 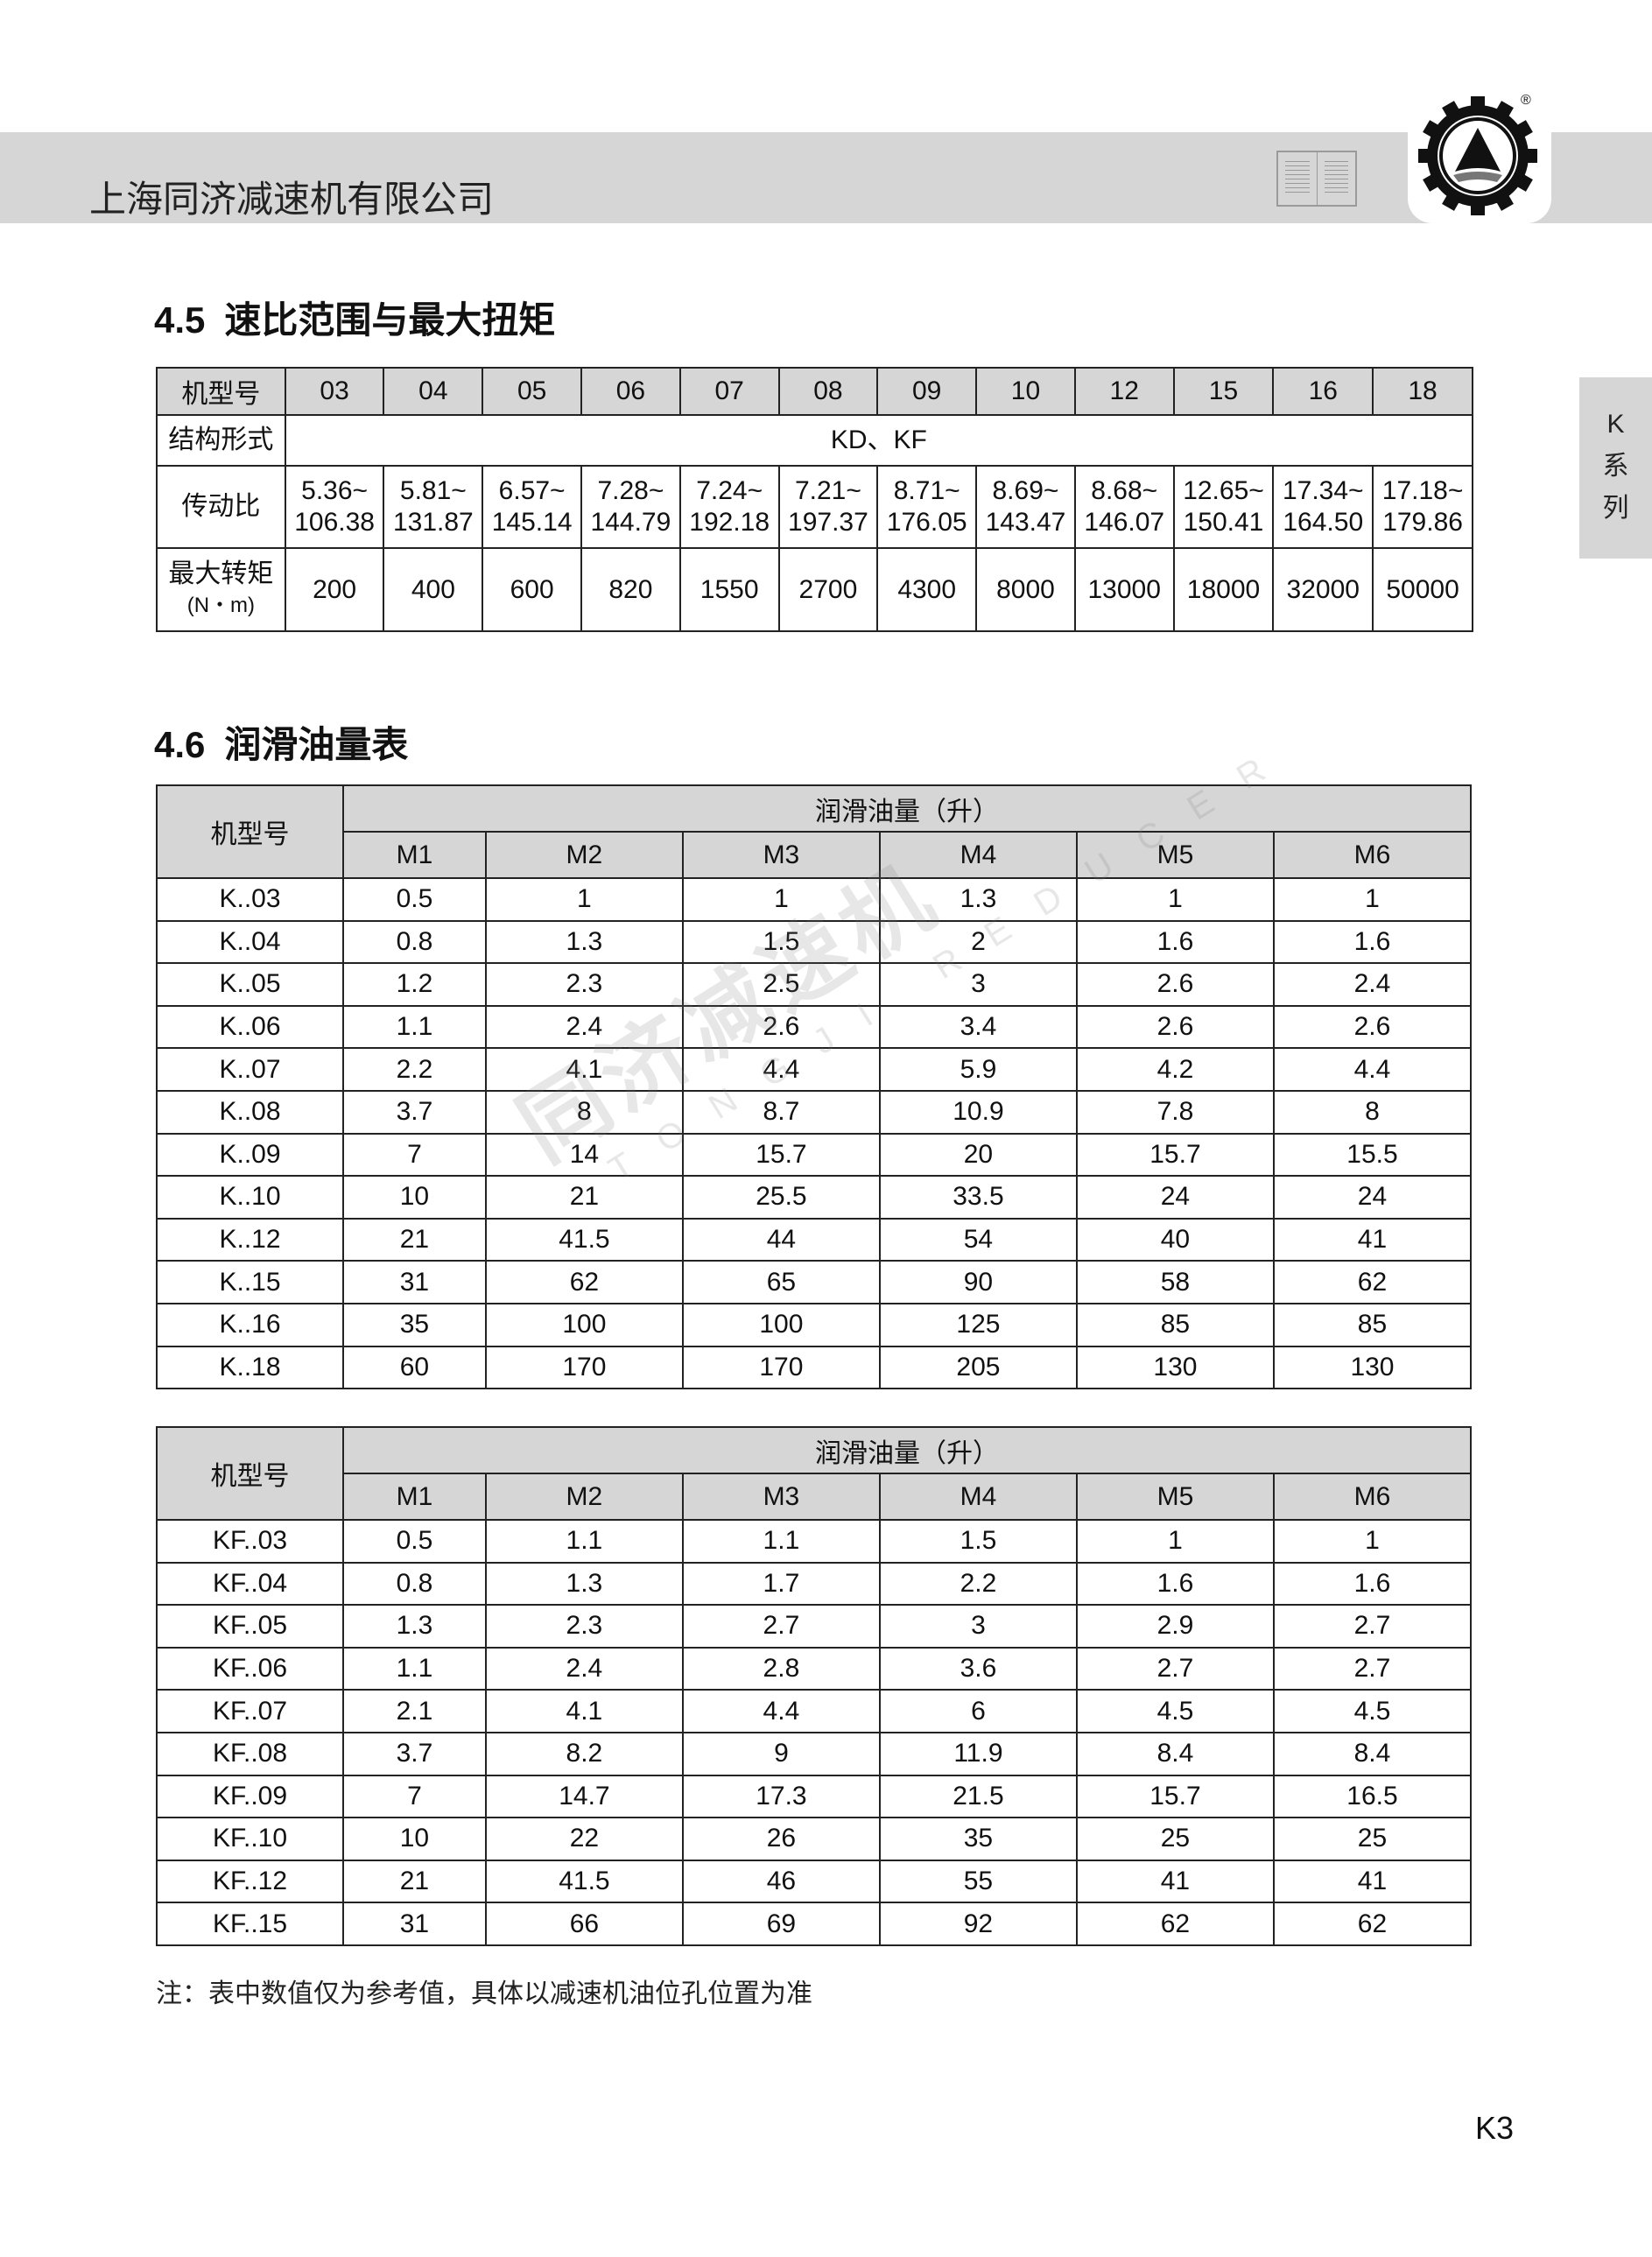 I want to click on oil-volume-cell: 6, so click(x=978, y=1711).